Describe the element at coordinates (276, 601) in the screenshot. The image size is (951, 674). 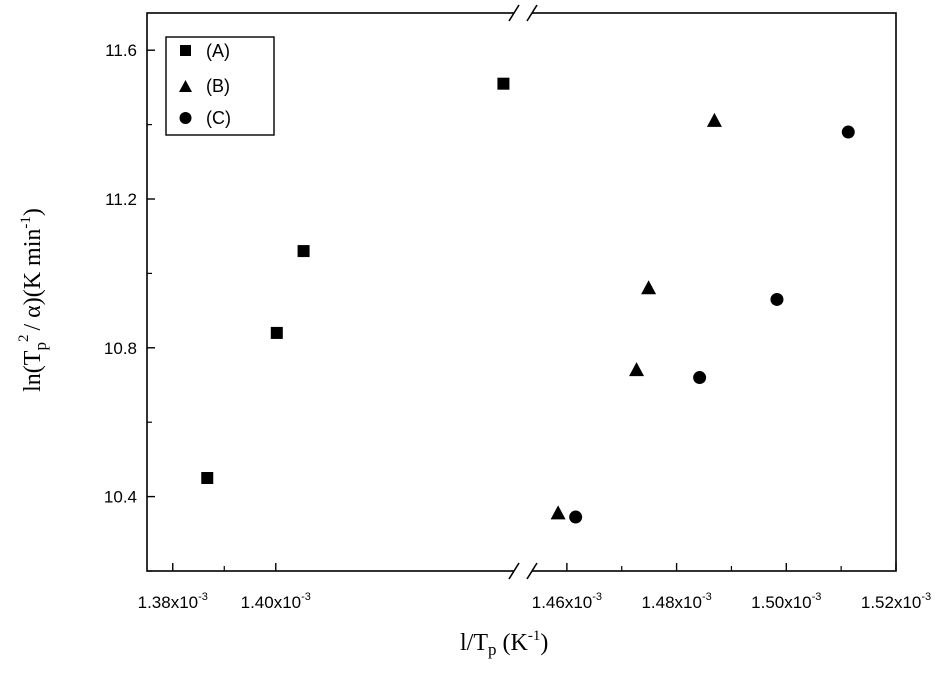
I see `x-tick-label: 1.40x10⁻³` at that location.